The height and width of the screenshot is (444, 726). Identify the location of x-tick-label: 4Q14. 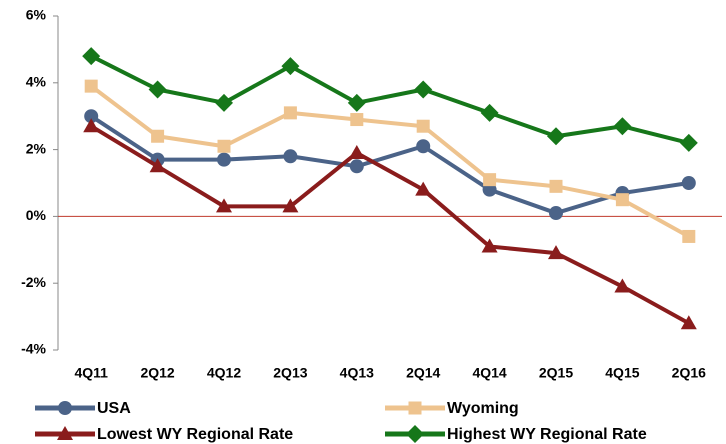
(489, 373).